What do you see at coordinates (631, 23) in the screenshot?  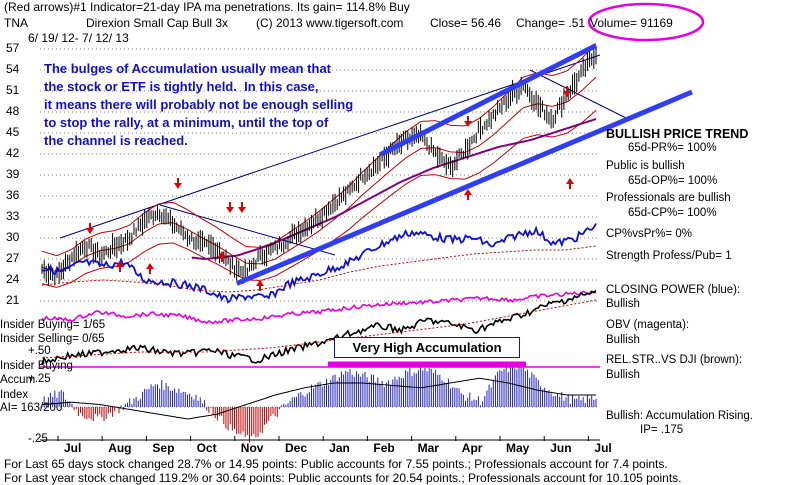 I see `volume-value: Volume= 91169` at bounding box center [631, 23].